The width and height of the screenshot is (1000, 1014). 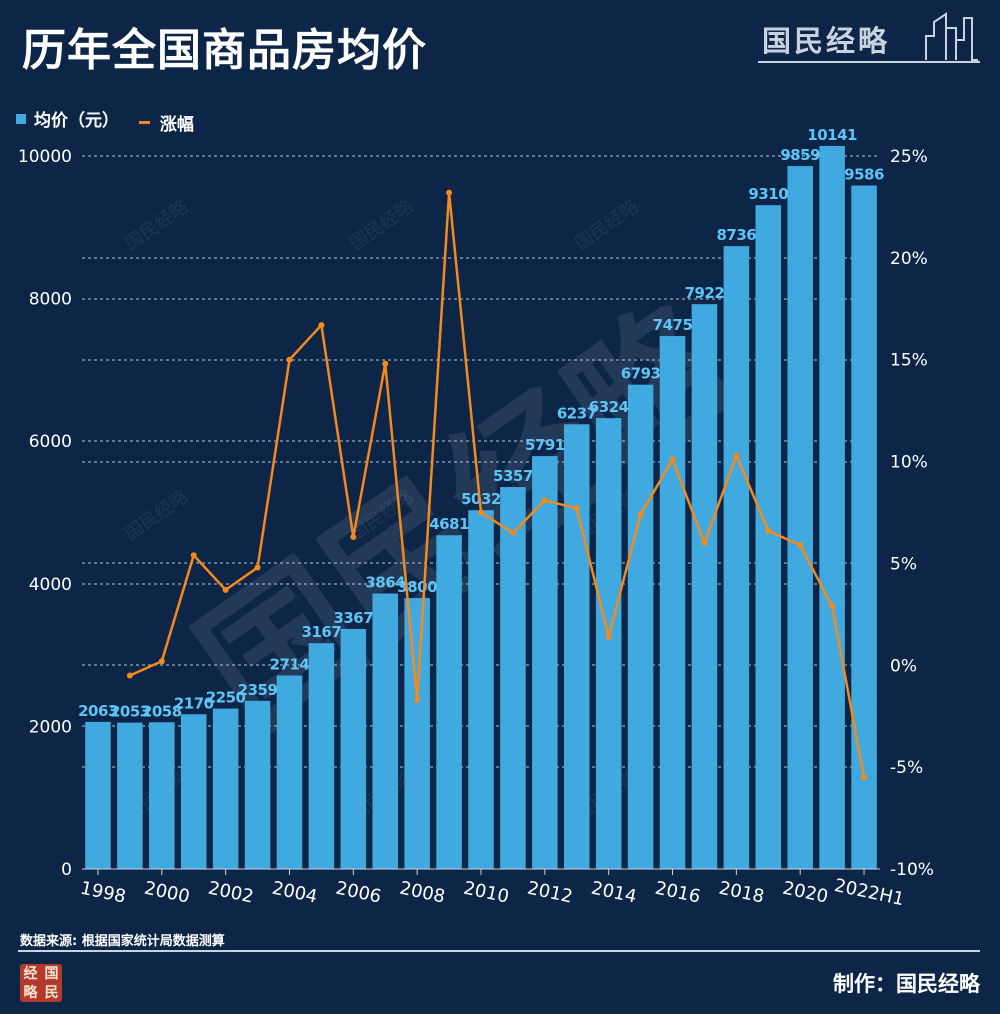 I want to click on bar-value-label: 3167, so click(x=322, y=632).